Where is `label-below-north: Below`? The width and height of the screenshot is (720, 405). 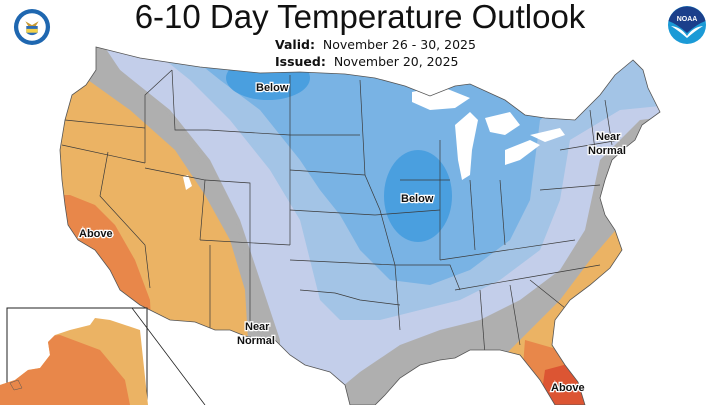 label-below-north: Below is located at coordinates (272, 88).